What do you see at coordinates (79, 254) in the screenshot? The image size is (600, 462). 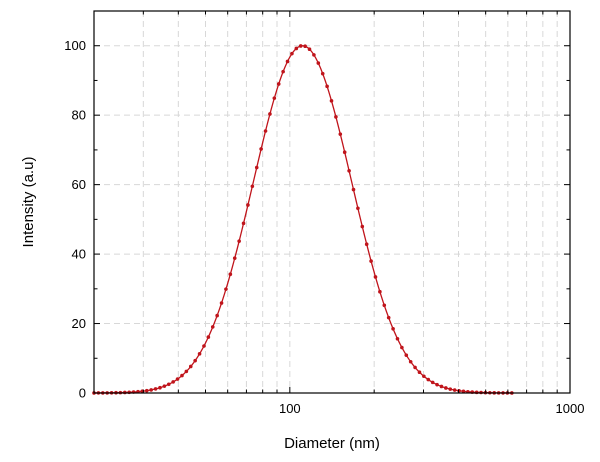 I see `y-tick-label: 40` at bounding box center [79, 254].